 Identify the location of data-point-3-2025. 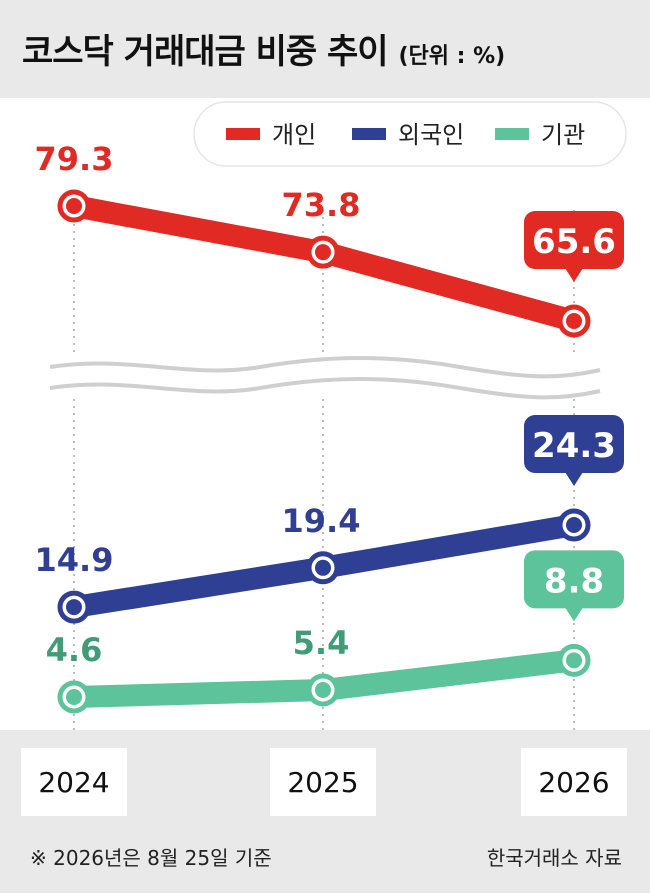
(323, 690).